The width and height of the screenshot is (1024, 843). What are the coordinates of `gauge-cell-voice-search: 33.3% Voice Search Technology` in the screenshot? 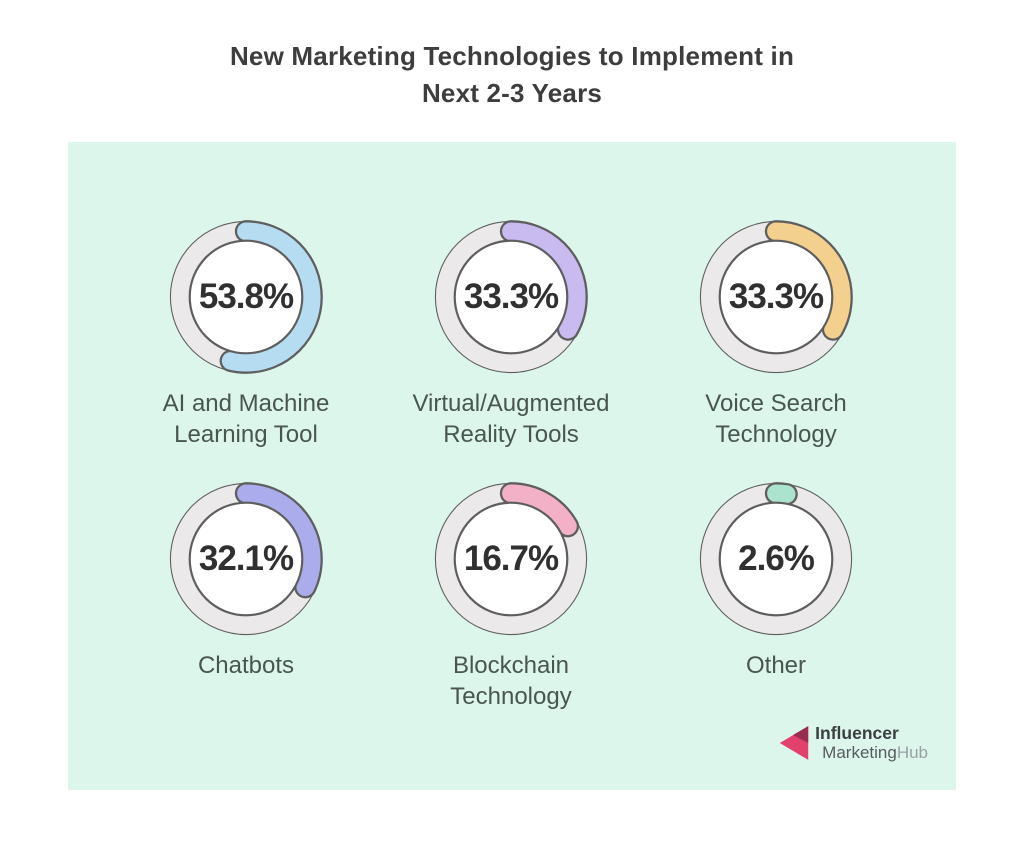 It's located at (776, 334).